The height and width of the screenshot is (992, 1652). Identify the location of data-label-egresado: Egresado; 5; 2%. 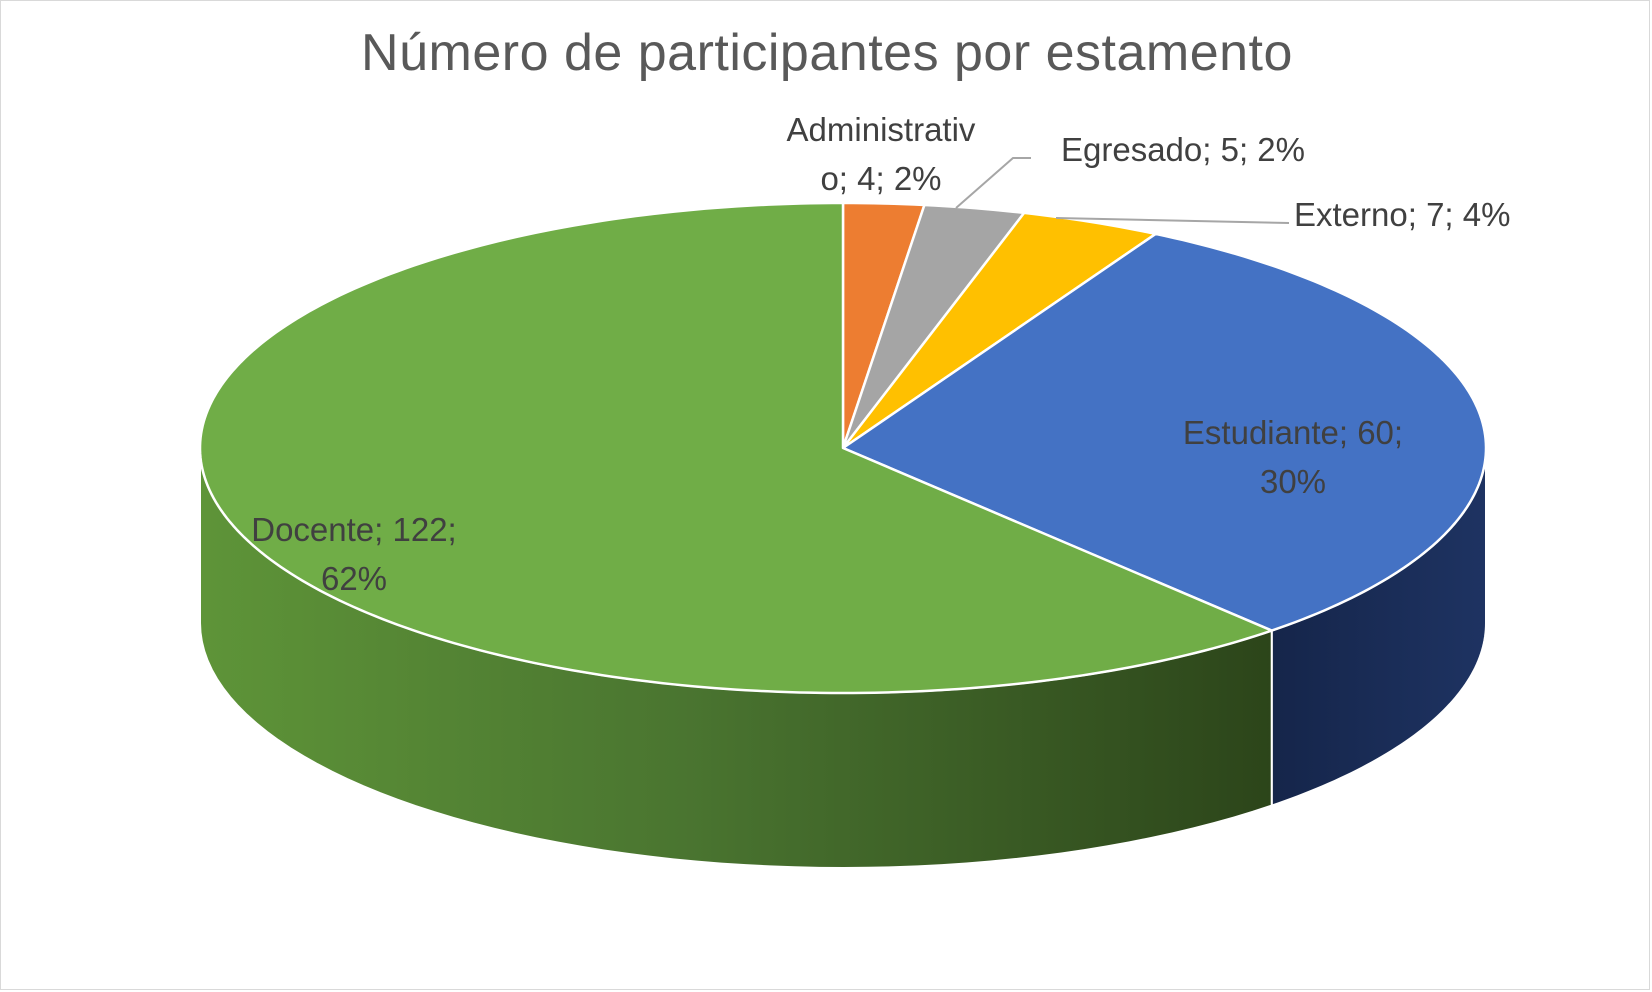
(1183, 149).